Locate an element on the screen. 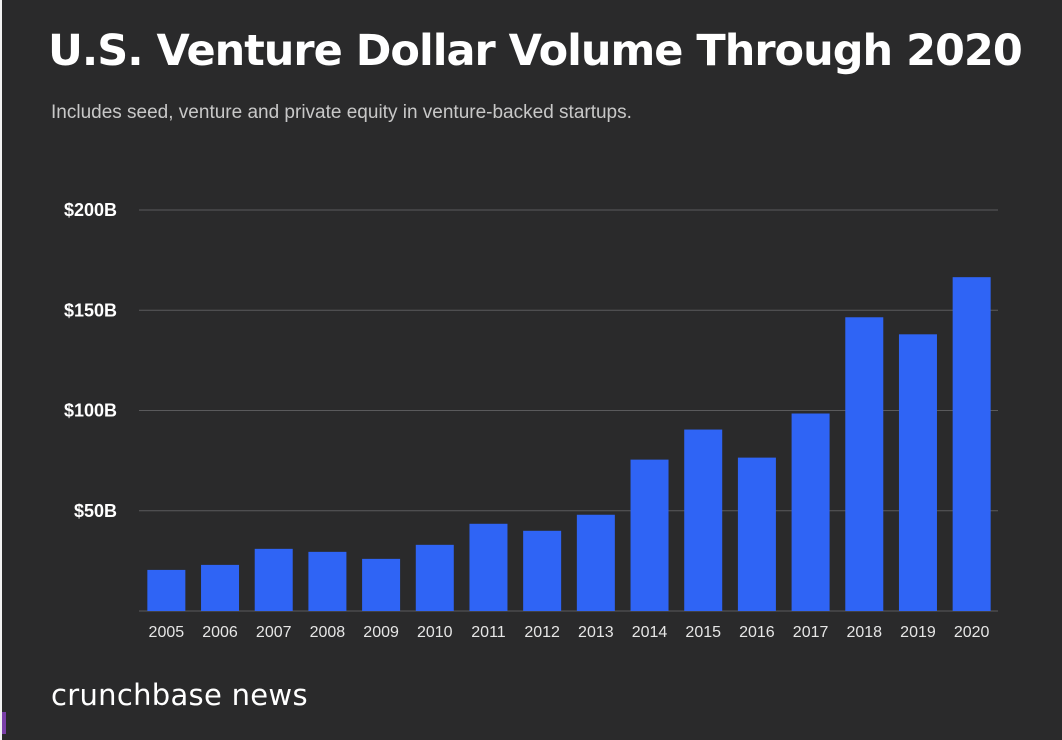  x-tick-label: 2013 is located at coordinates (596, 632).